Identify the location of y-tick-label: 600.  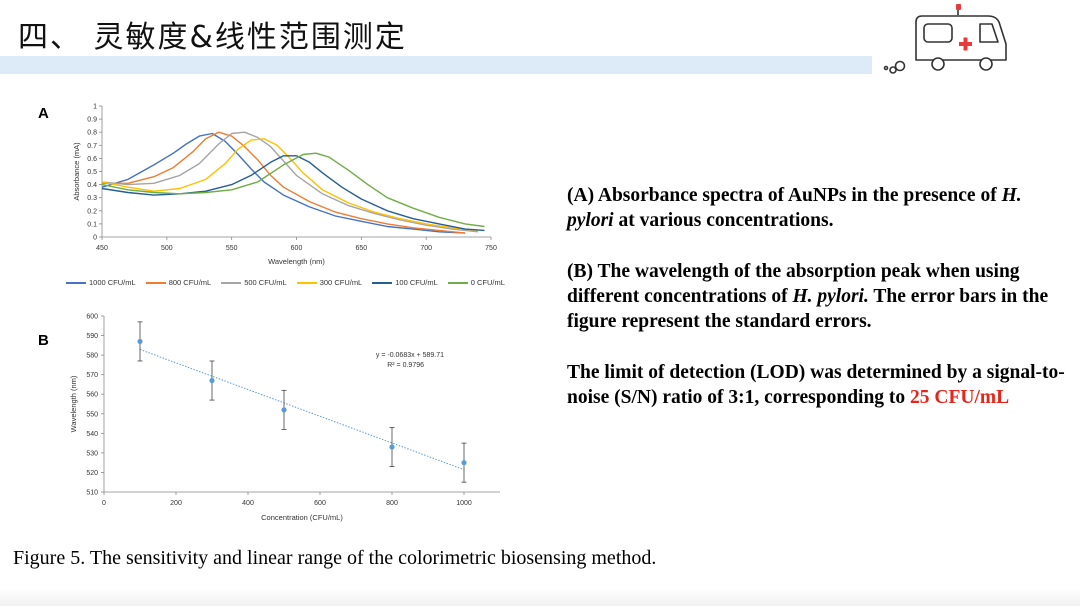
(92, 317).